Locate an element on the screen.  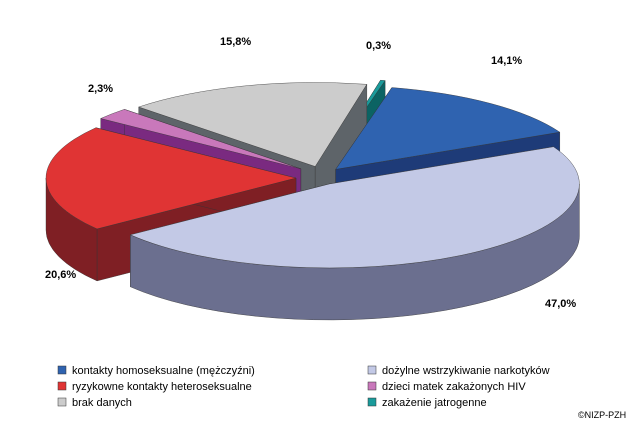
legend-item-ryzykowne-kontakty-heteroseksualne: ryzykowne kontakty heteroseksualne is located at coordinates (154, 387).